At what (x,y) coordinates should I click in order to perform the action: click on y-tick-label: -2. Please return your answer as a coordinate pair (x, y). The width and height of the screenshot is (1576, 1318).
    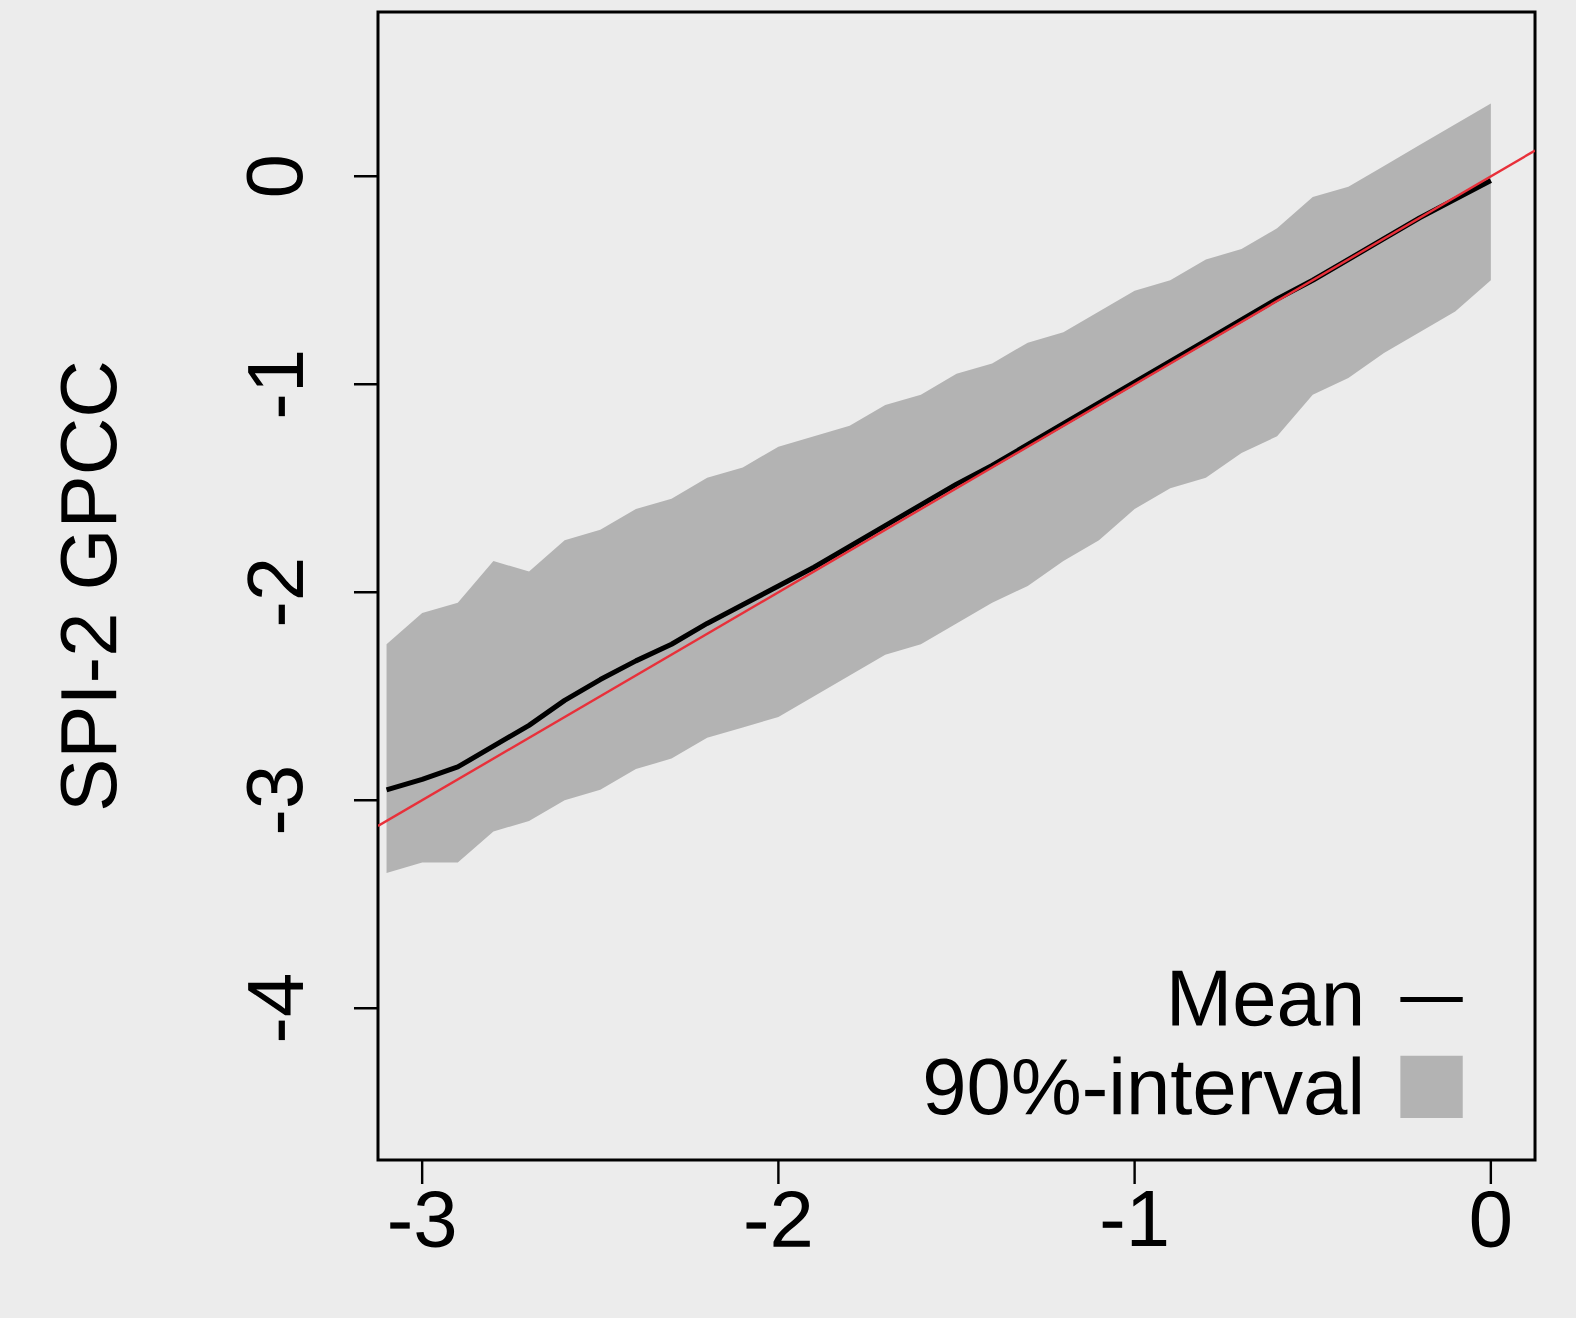
    Looking at the image, I should click on (275, 592).